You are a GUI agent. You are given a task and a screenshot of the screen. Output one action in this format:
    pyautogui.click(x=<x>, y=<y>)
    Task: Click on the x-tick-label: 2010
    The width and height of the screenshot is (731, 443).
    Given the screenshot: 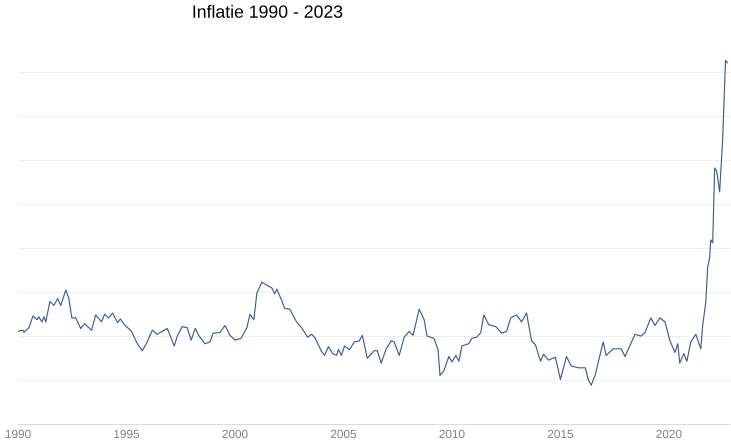 What is the action you would take?
    pyautogui.click(x=452, y=434)
    